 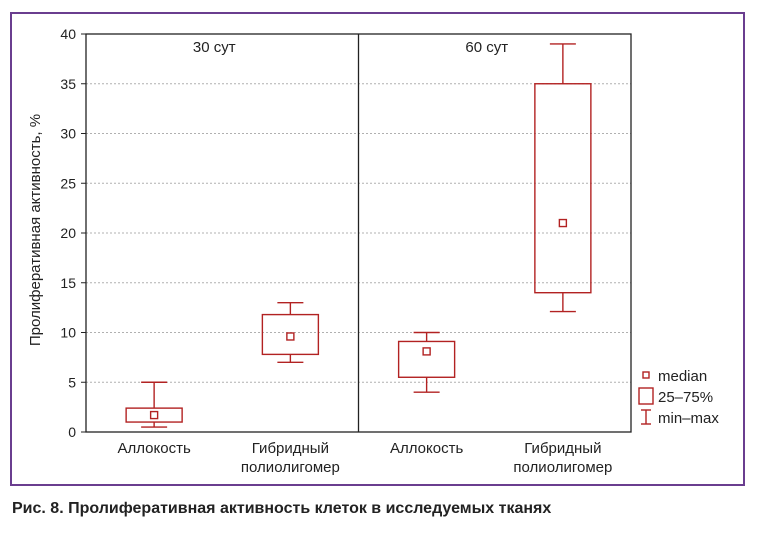 What do you see at coordinates (68, 183) in the screenshot?
I see `y-tick-label: 25` at bounding box center [68, 183].